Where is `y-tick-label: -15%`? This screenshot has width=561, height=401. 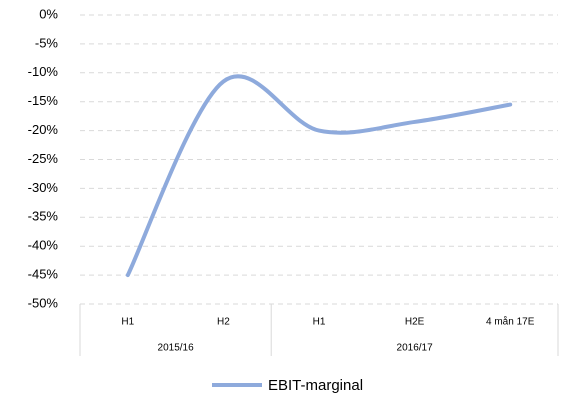
y-tick-label: -15% is located at coordinates (43, 100).